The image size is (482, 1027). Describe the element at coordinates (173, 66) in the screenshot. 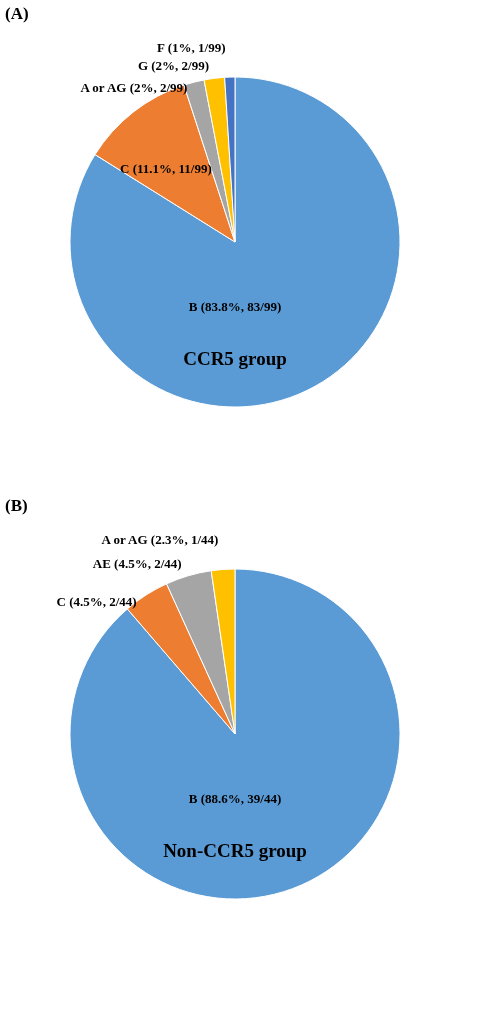

I see `slice-label: G (2%, 2/99)` at that location.